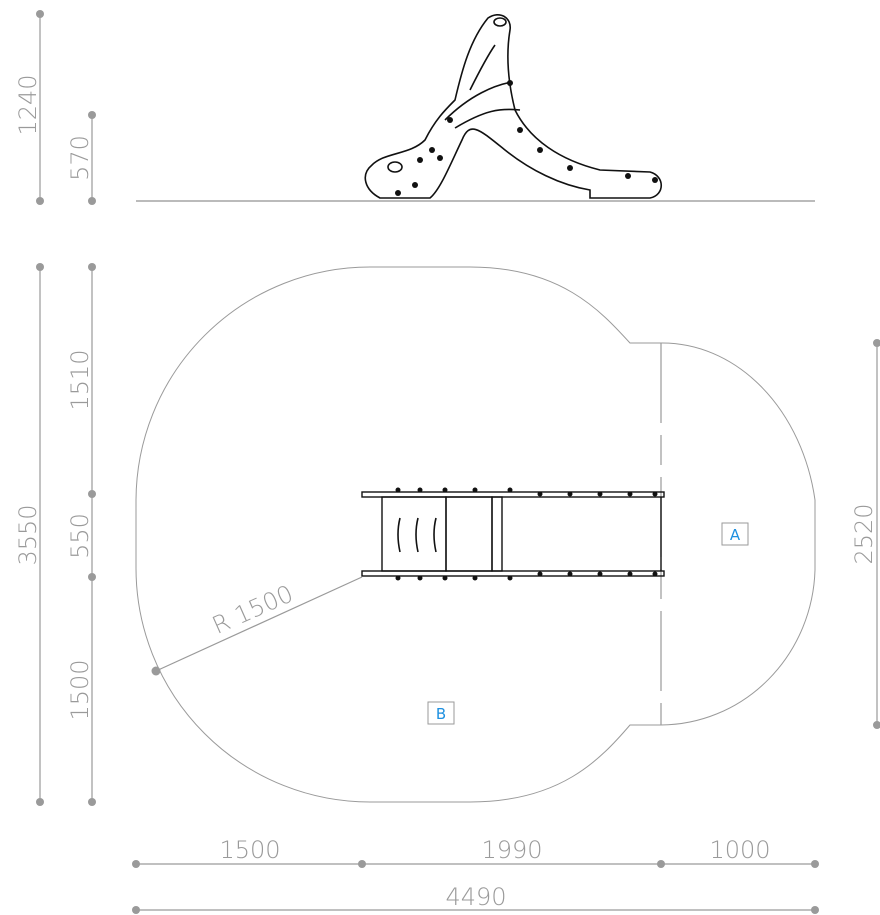 The width and height of the screenshot is (880, 915). What do you see at coordinates (80, 536) in the screenshot?
I see `dim-label: 550` at bounding box center [80, 536].